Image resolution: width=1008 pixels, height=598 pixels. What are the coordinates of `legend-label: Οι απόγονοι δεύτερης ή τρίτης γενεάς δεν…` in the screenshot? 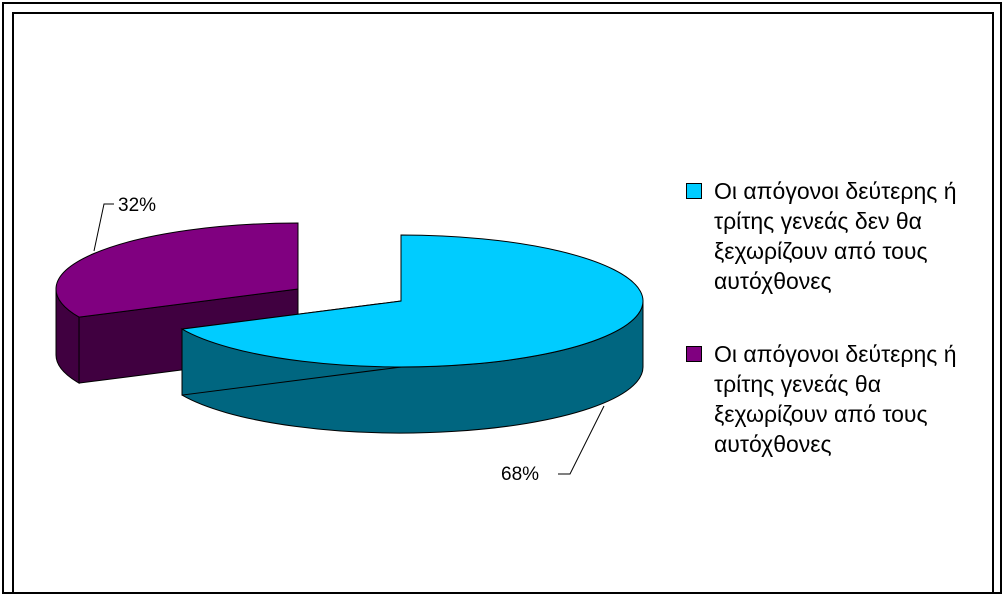 It's located at (835, 236).